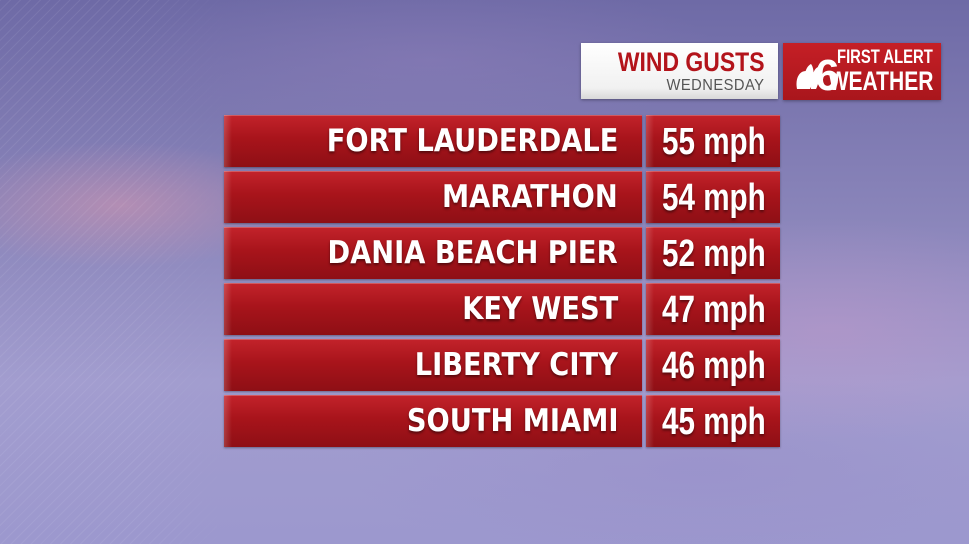 This screenshot has width=969, height=544. What do you see at coordinates (880, 81) in the screenshot?
I see `brand-weather: WEATHER` at bounding box center [880, 81].